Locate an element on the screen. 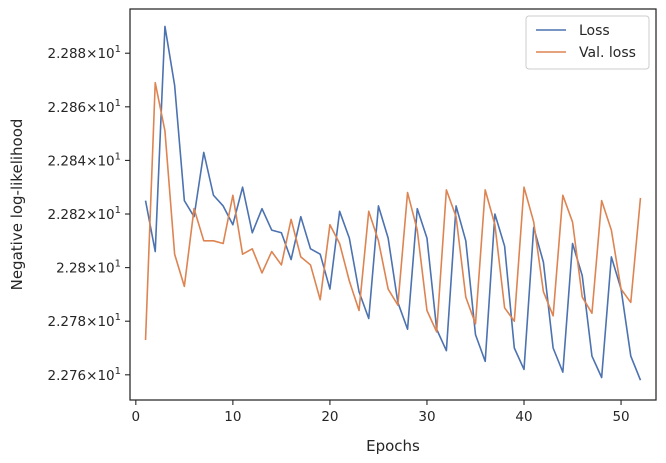  y-axis-label: Negative log-likelihood is located at coordinates (17, 205).